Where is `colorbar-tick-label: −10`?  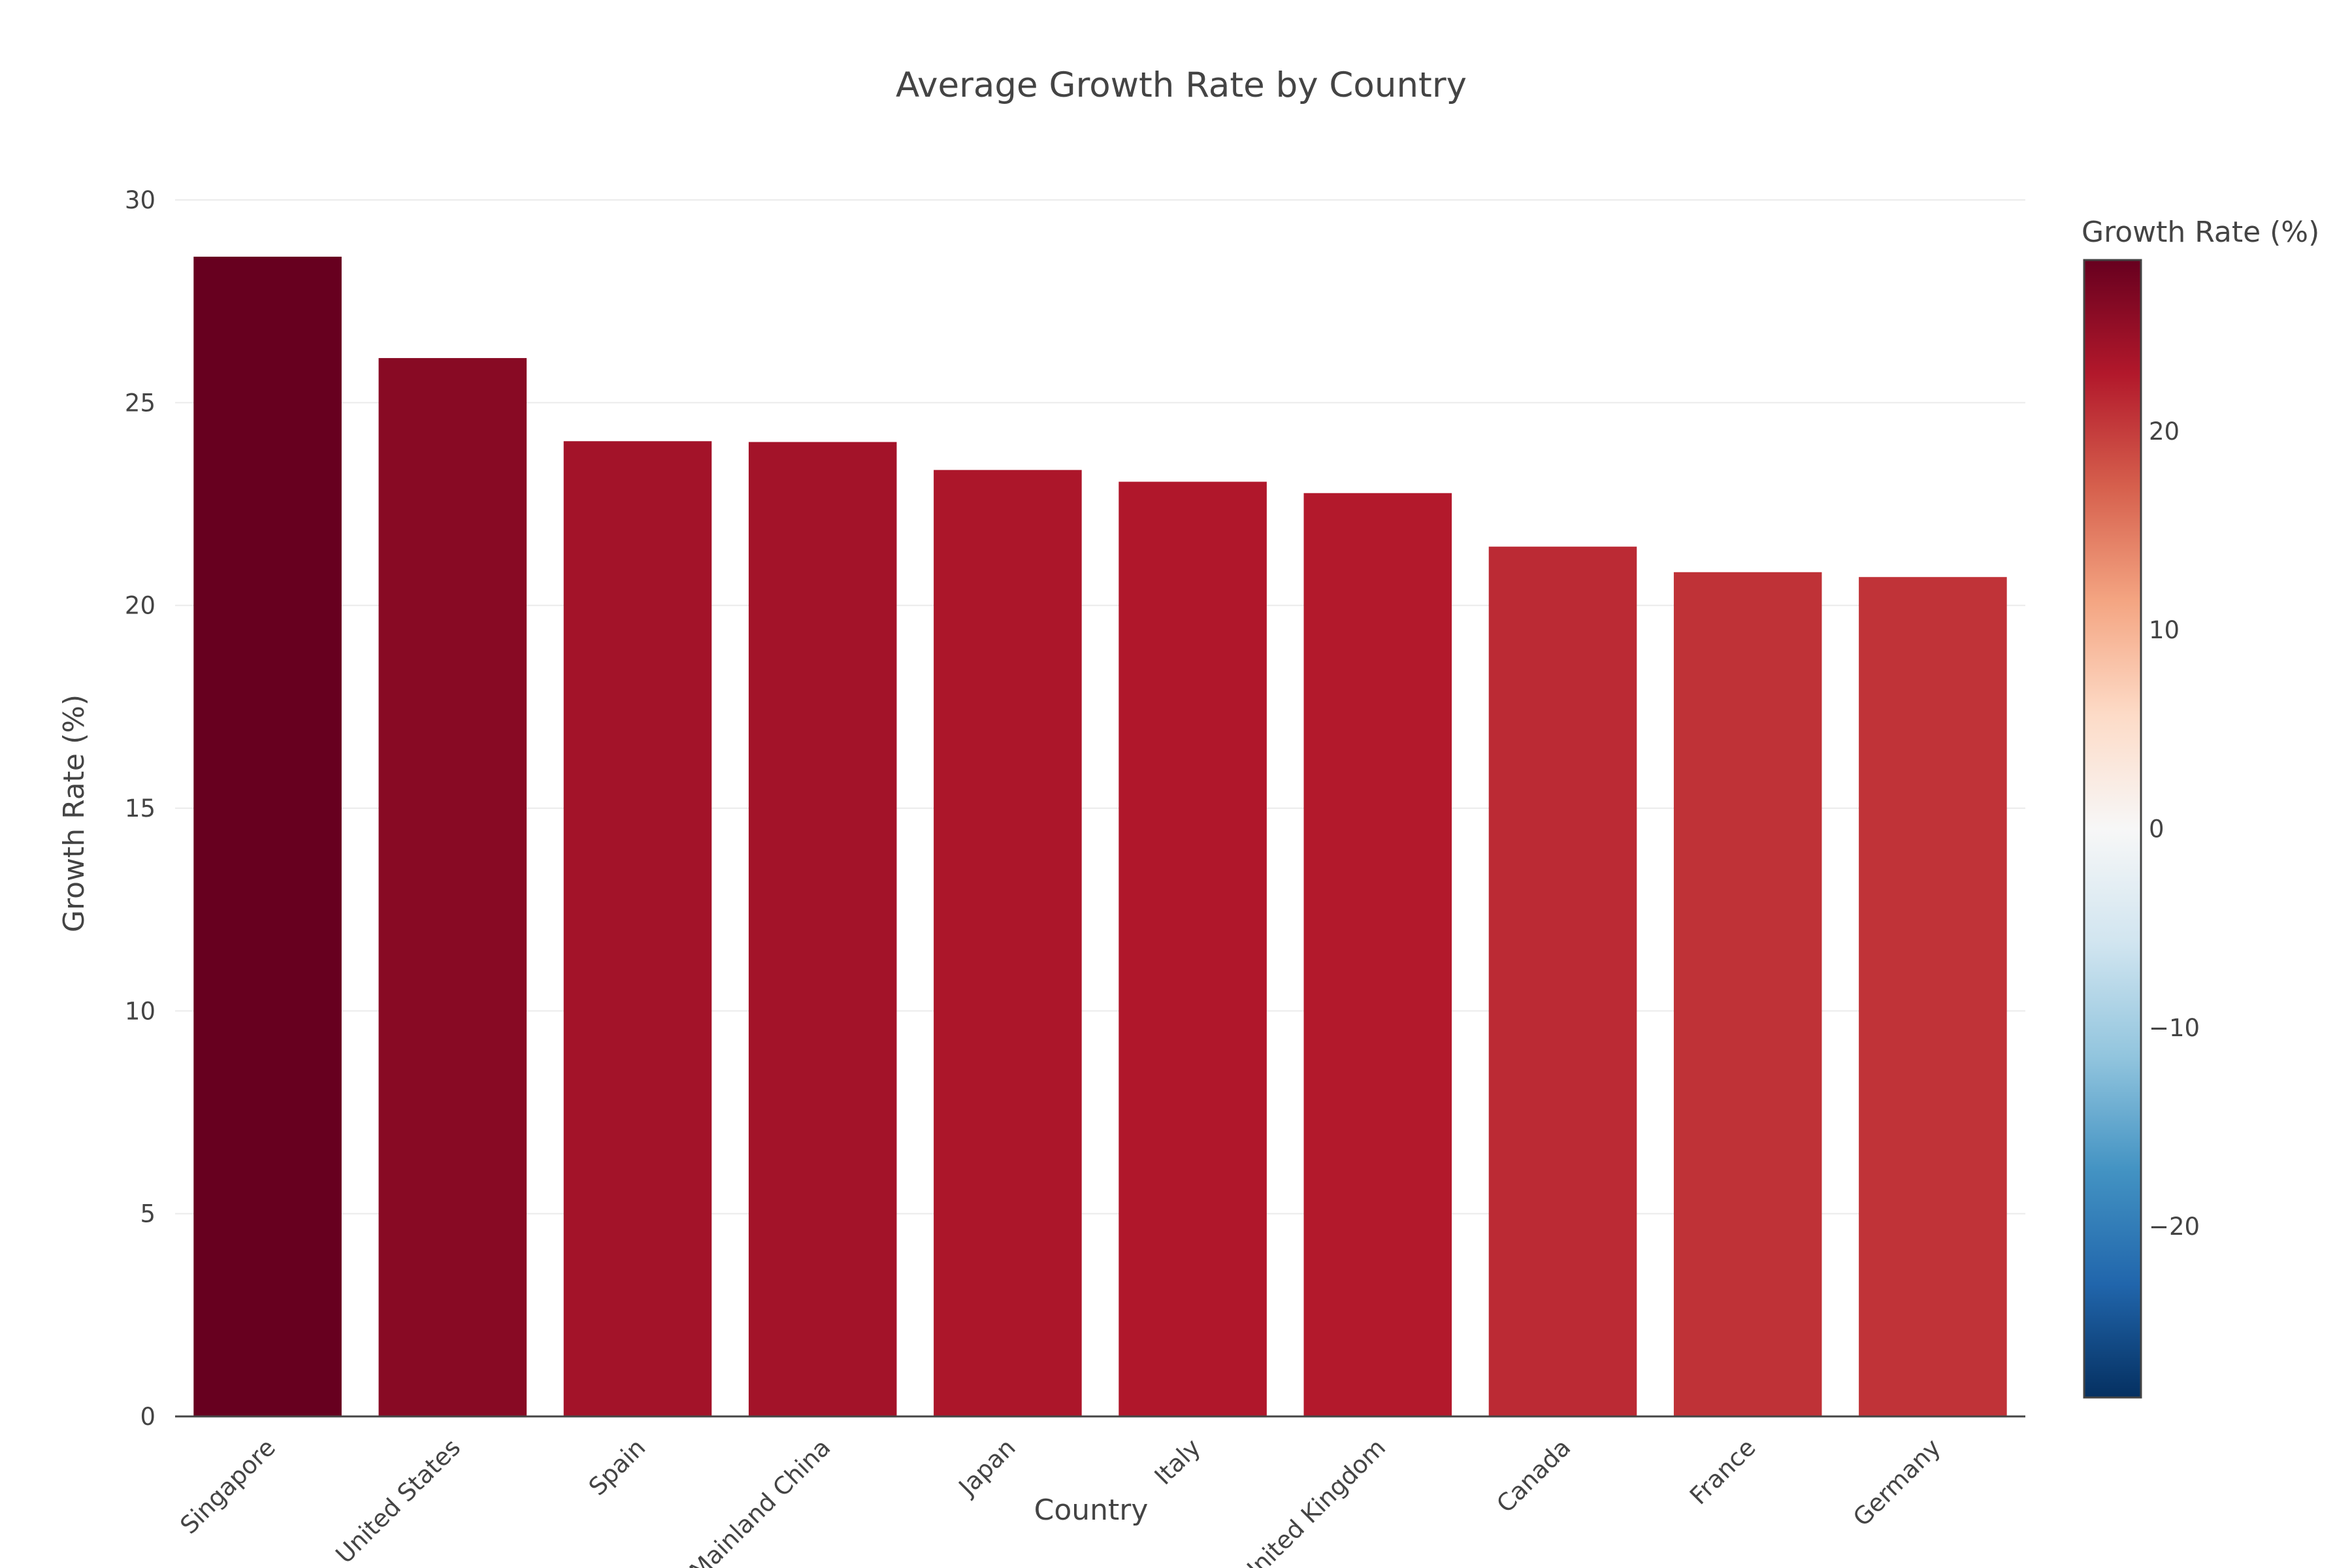
colorbar-tick-label: −10 is located at coordinates (2174, 1028).